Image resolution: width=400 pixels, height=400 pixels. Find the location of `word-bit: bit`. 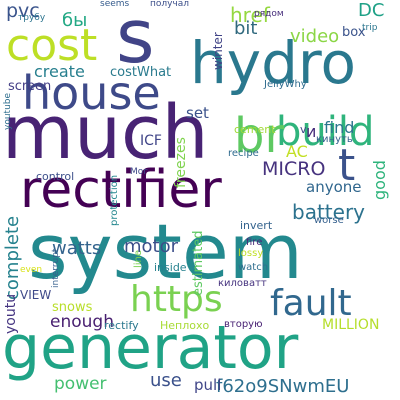

word-bit: bit is located at coordinates (246, 28).